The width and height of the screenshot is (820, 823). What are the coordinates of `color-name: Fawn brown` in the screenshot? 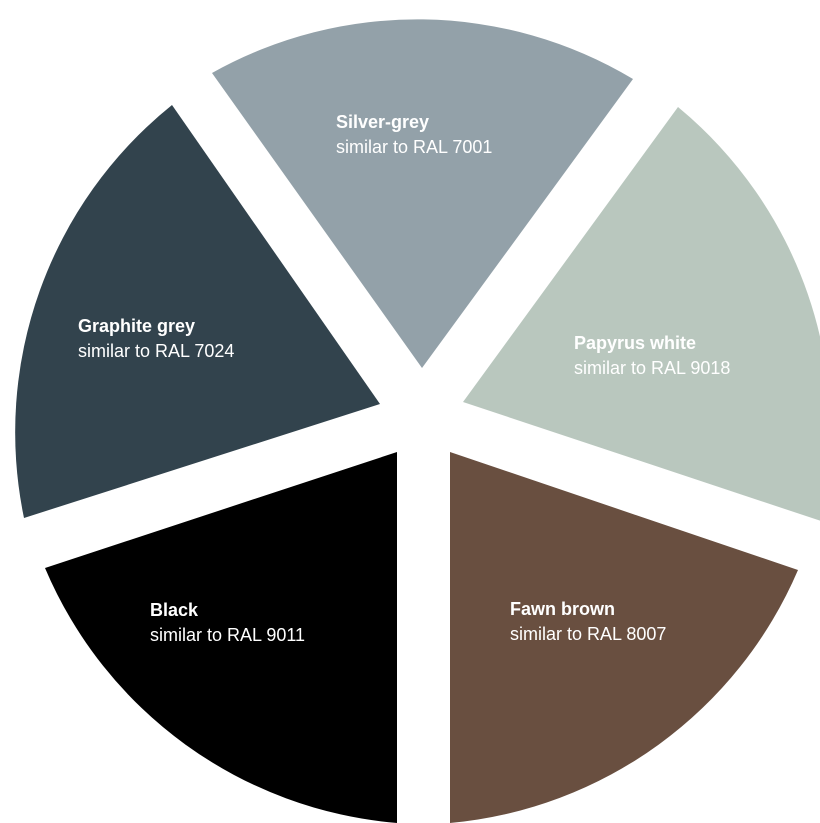 It's located at (562, 609).